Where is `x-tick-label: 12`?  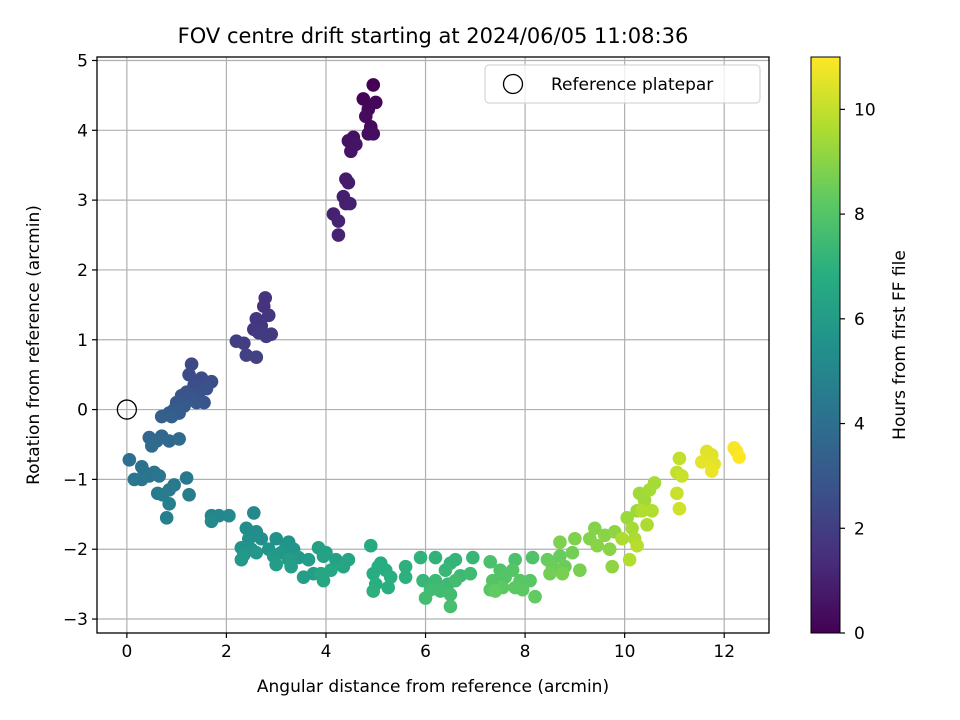
x-tick-label: 12 is located at coordinates (724, 652).